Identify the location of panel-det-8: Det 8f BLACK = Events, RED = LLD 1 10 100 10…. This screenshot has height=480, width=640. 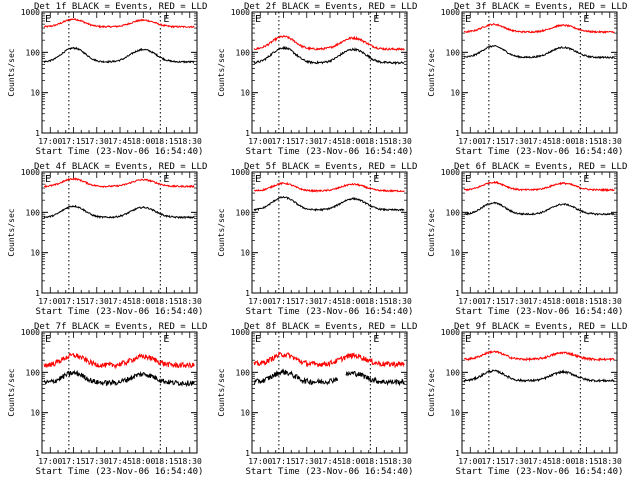
(317, 399).